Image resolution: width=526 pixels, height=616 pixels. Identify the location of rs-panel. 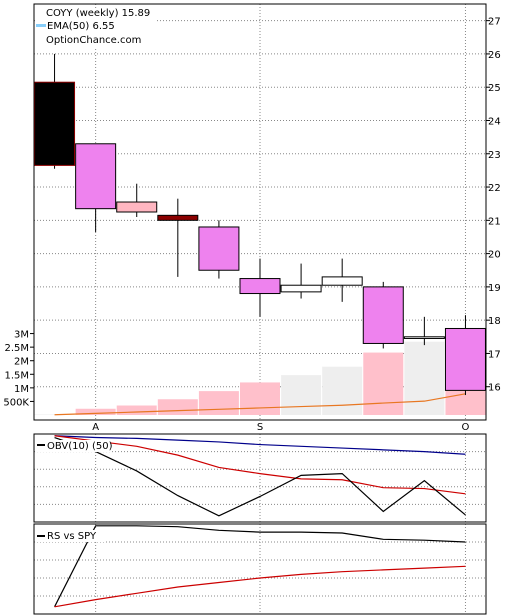
(260, 566).